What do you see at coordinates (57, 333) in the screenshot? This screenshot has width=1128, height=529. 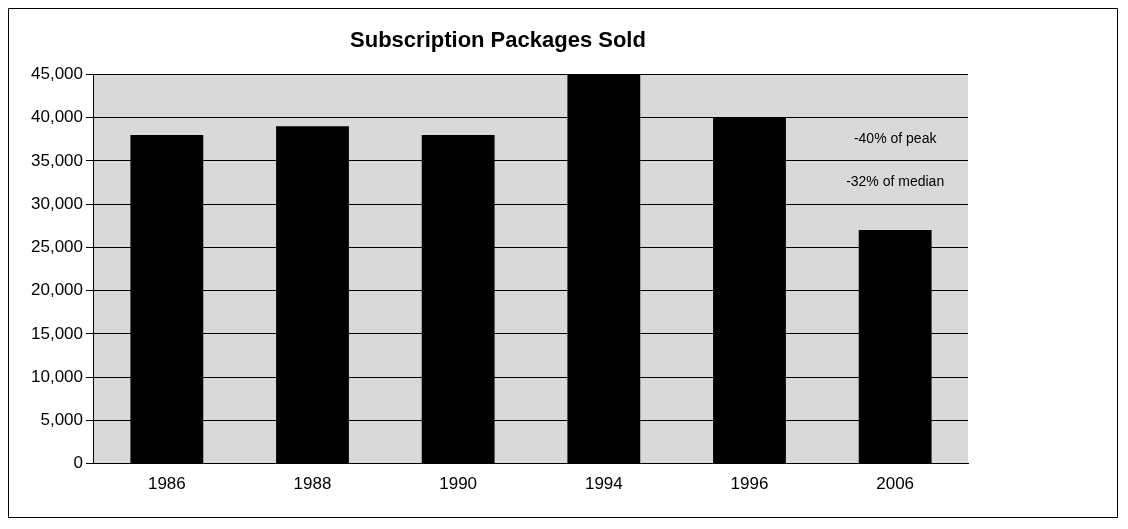 I see `y-tick-label: 15,000` at bounding box center [57, 333].